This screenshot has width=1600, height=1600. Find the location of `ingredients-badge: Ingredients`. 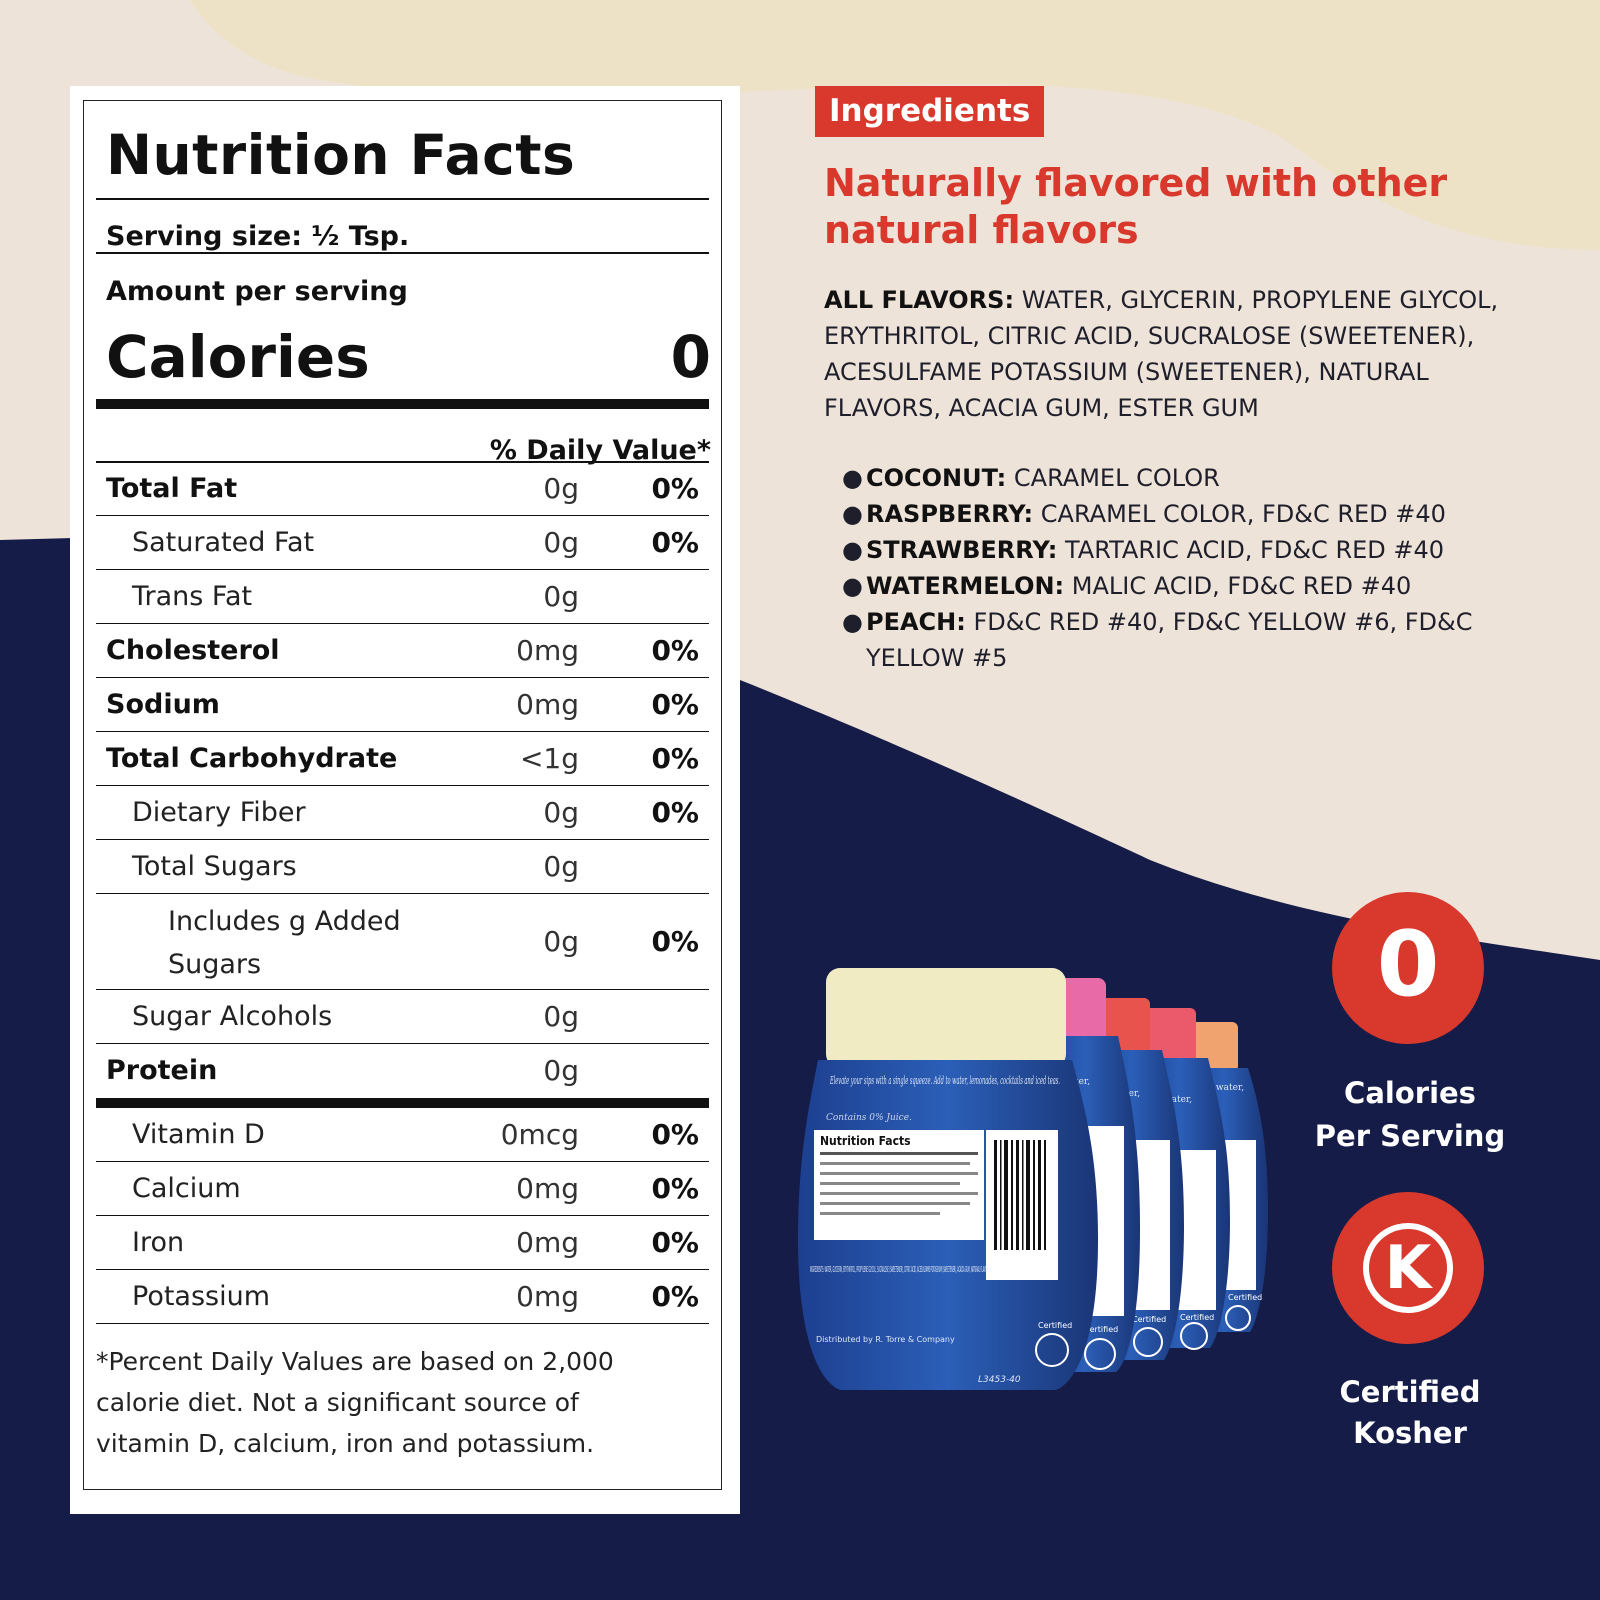

ingredients-badge: Ingredients is located at coordinates (930, 111).